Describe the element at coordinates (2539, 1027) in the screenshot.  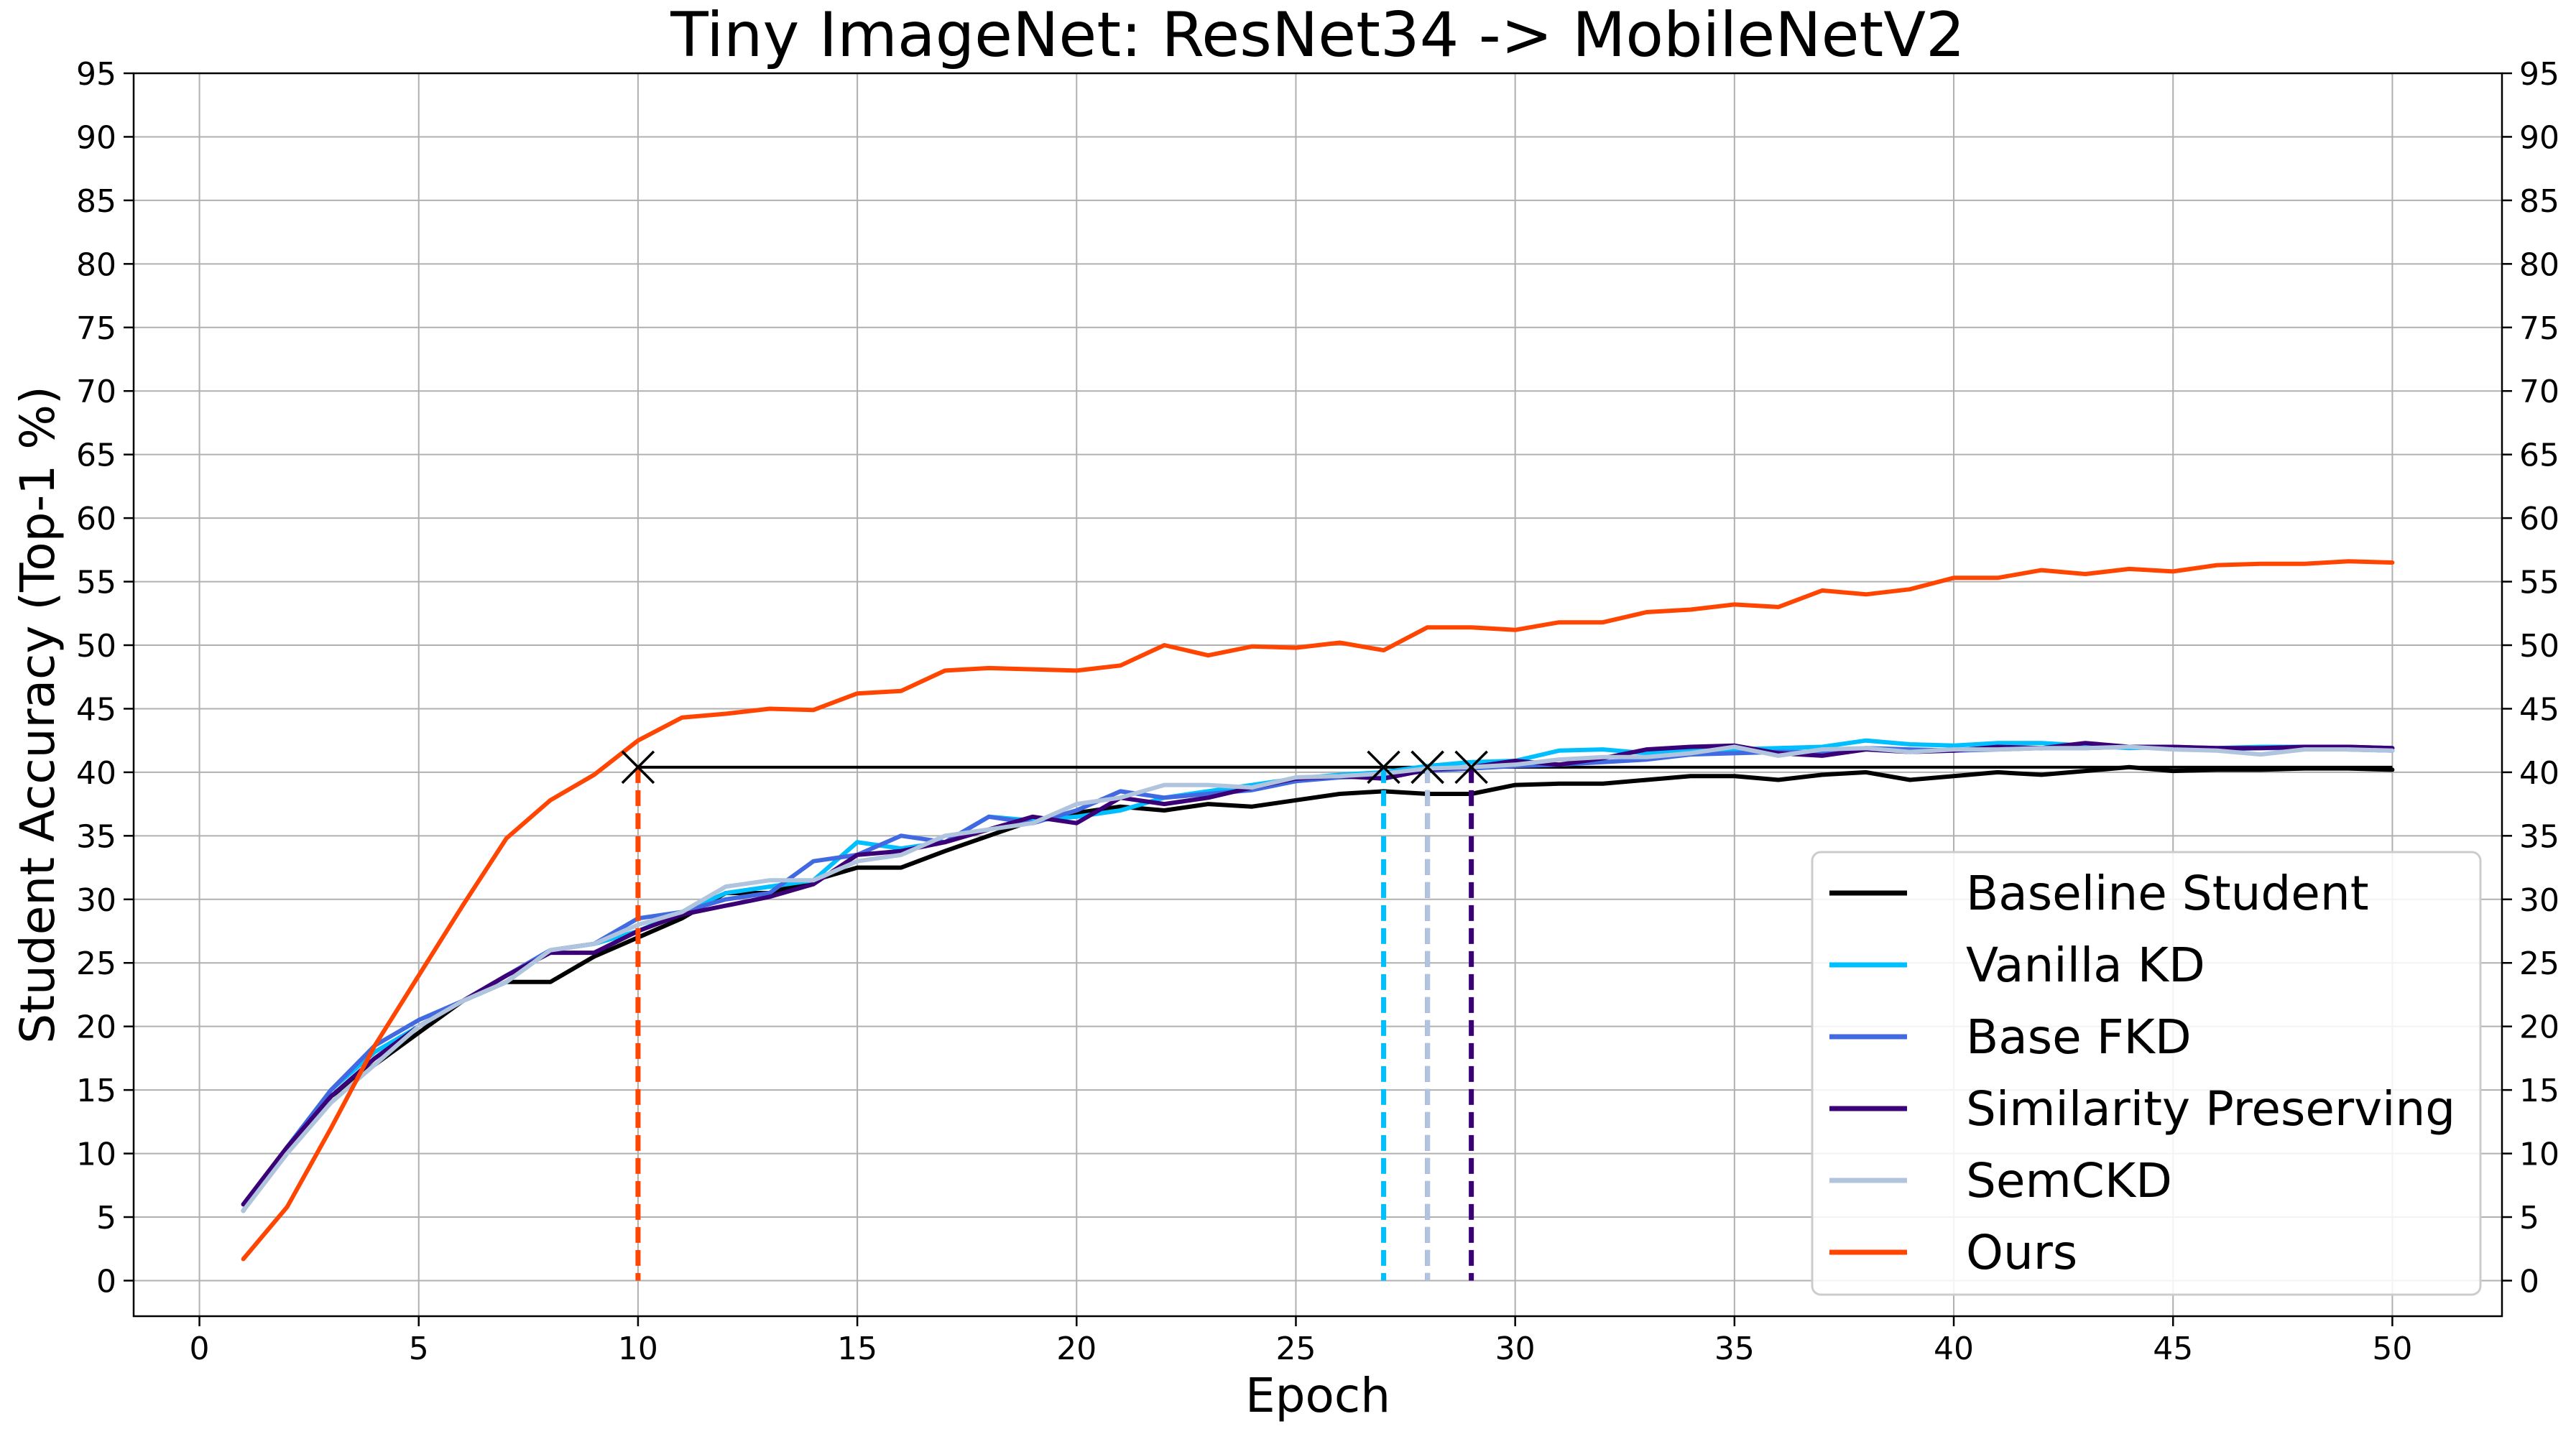
I see `y-tick-label-right: 20` at that location.